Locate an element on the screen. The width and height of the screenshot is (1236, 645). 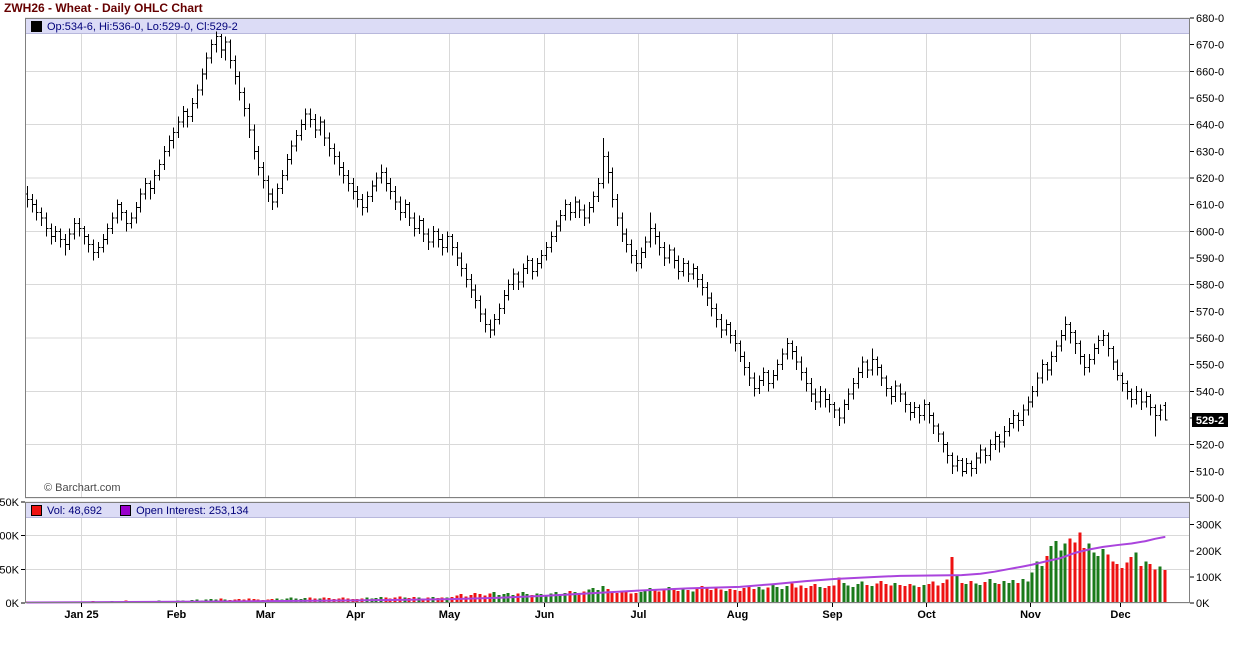
svg-text: Jan 25 is located at coordinates (81, 615).